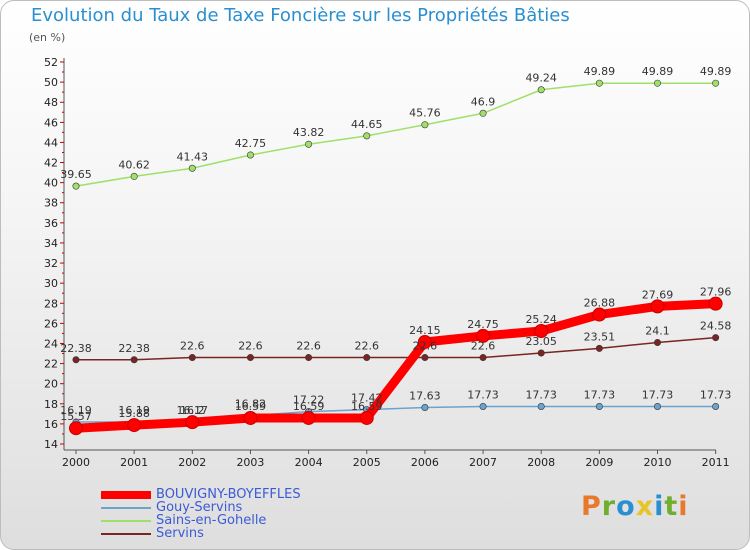 The width and height of the screenshot is (750, 550). I want to click on data-label: 17.22, so click(309, 400).